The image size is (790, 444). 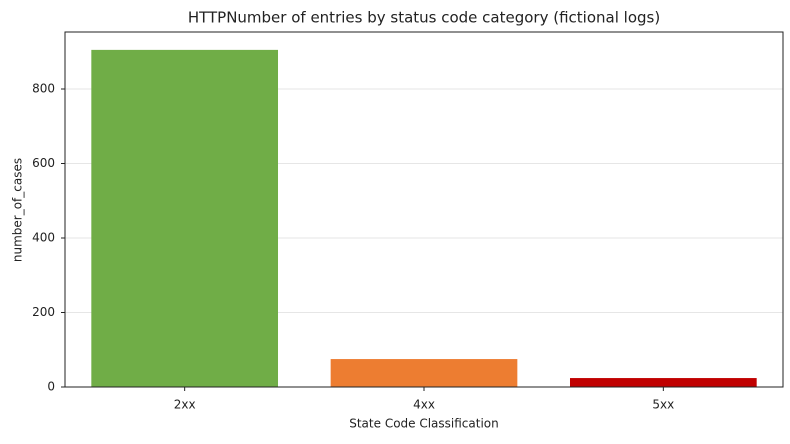 What do you see at coordinates (43, 163) in the screenshot?
I see `y-tick-label: 600` at bounding box center [43, 163].